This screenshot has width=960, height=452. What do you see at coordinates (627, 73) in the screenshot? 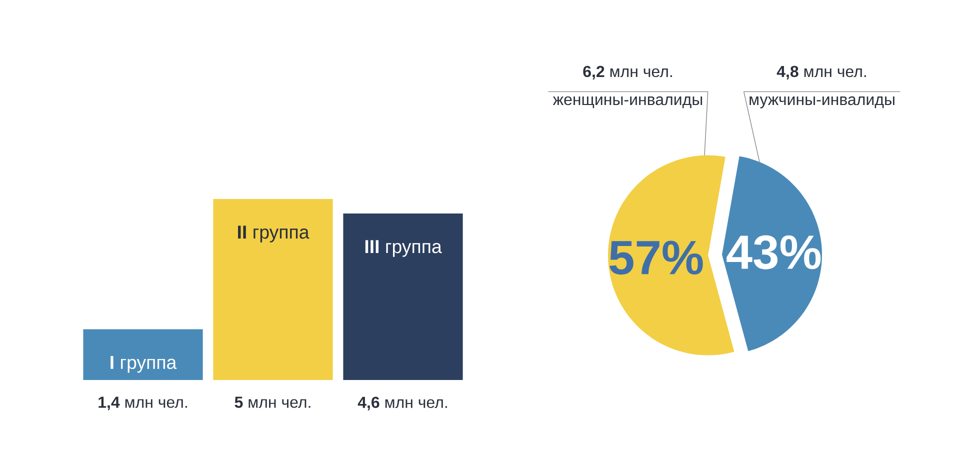
I see `text: 6,2 млн чел.` at bounding box center [627, 73].